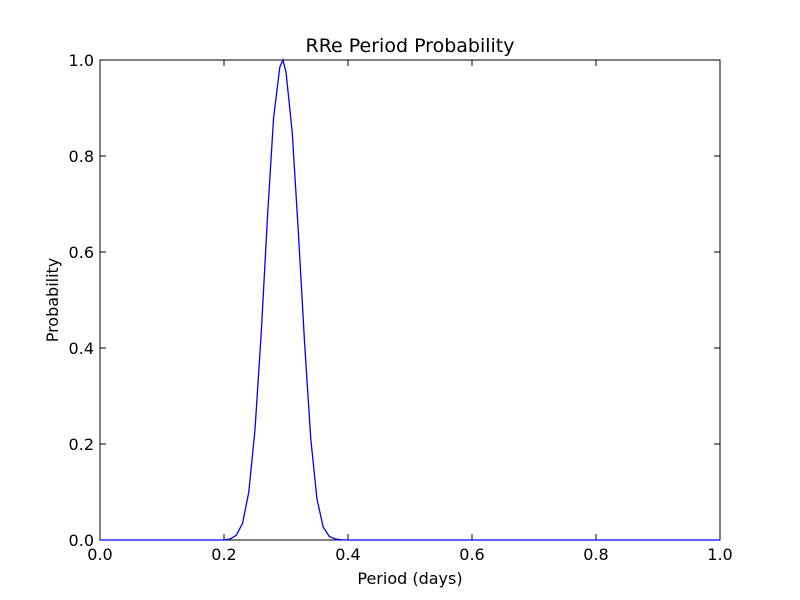 The width and height of the screenshot is (800, 600). Describe the element at coordinates (595, 554) in the screenshot. I see `x-tick-label: 0.8` at that location.